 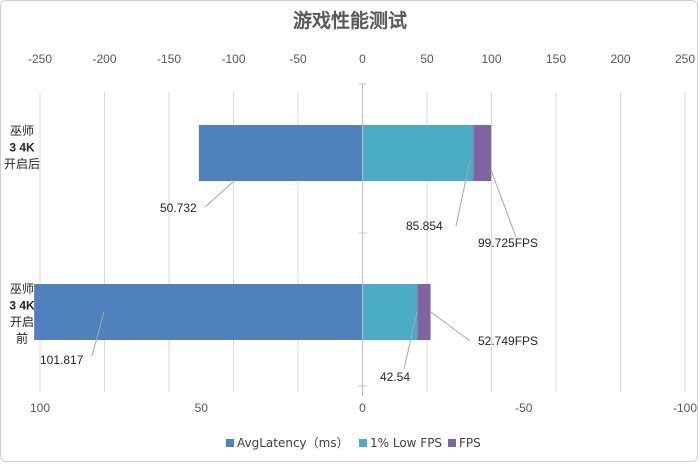 I want to click on legend-entry: AvgLatency（ms）, so click(x=293, y=443).